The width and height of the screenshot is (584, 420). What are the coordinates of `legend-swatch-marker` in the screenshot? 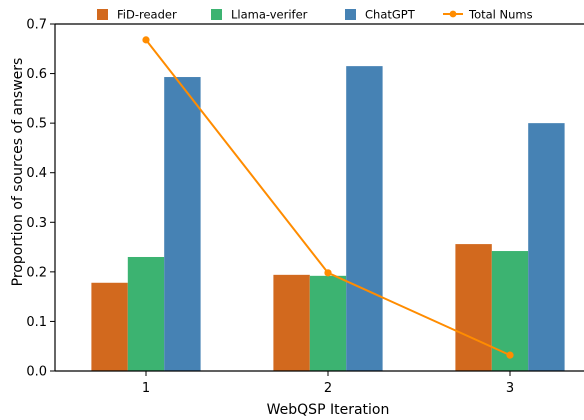 It's located at (453, 14).